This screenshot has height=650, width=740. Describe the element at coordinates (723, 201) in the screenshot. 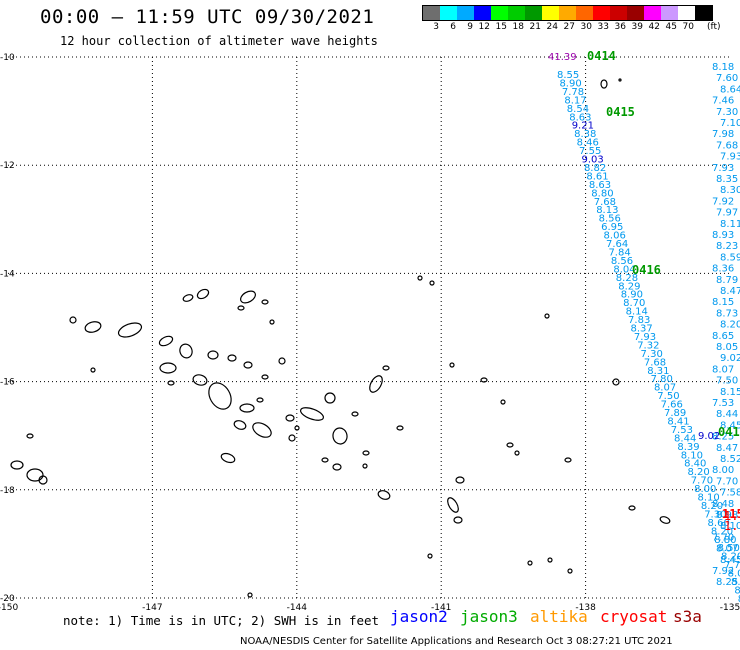

I see `track-value-right: 7.92` at that location.